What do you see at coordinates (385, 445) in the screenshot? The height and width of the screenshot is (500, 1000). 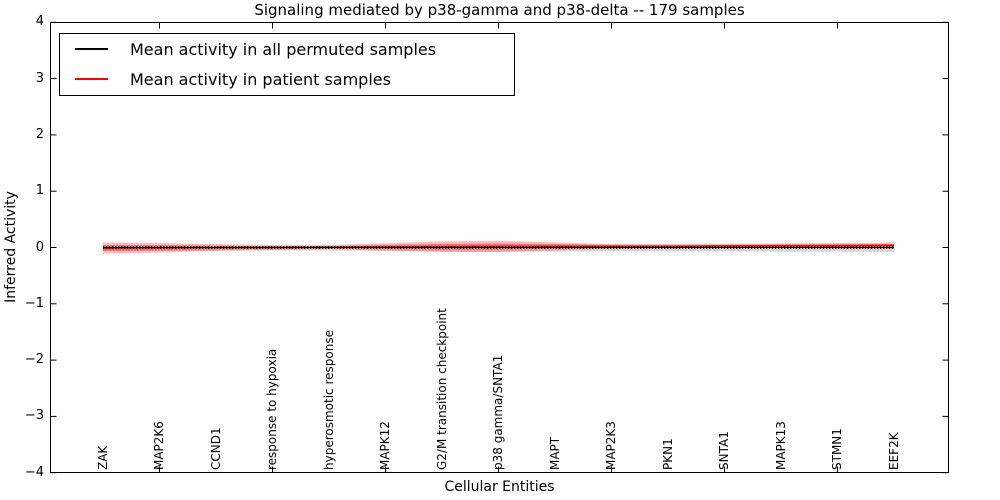 I see `x-tick-label: MAPK12` at bounding box center [385, 445].